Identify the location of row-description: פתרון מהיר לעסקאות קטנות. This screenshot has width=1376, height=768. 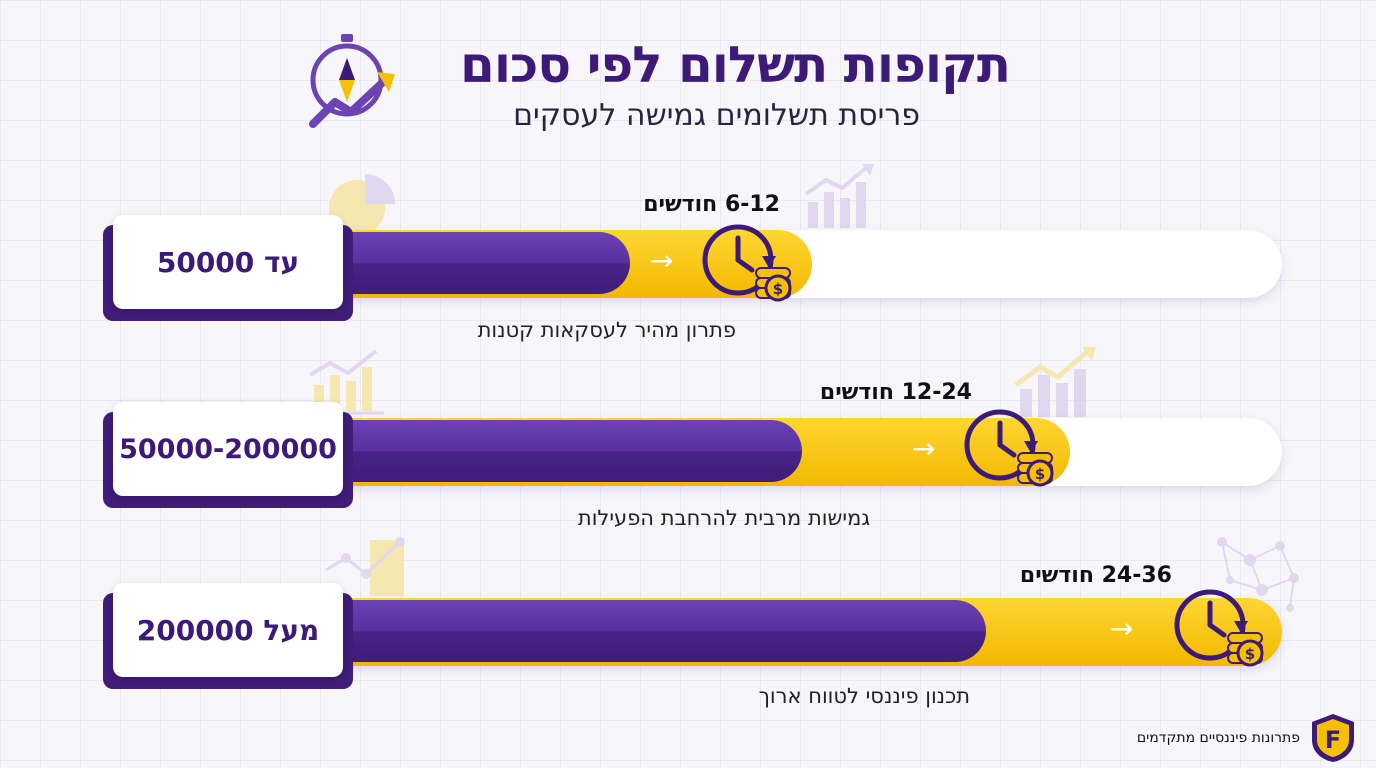
(606, 330).